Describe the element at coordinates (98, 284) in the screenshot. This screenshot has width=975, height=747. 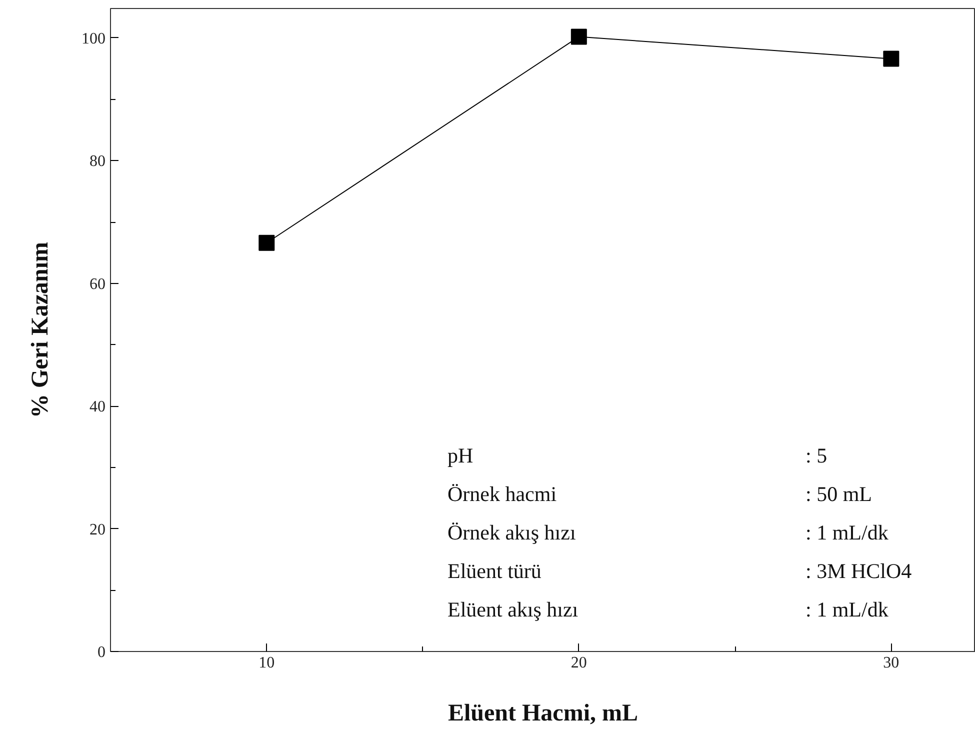
I see `y-tick-label: 60` at that location.